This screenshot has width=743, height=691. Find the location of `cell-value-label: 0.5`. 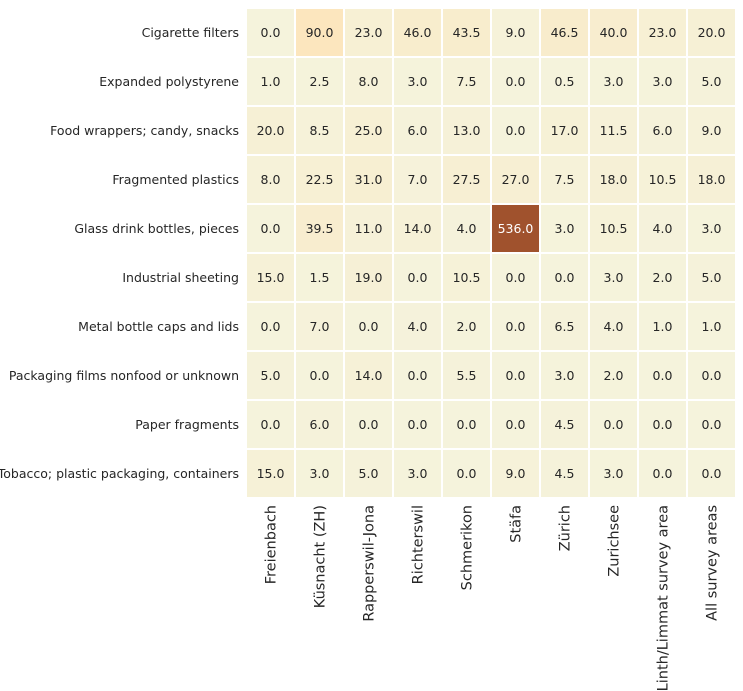

cell-value-label: 0.5 is located at coordinates (565, 81).